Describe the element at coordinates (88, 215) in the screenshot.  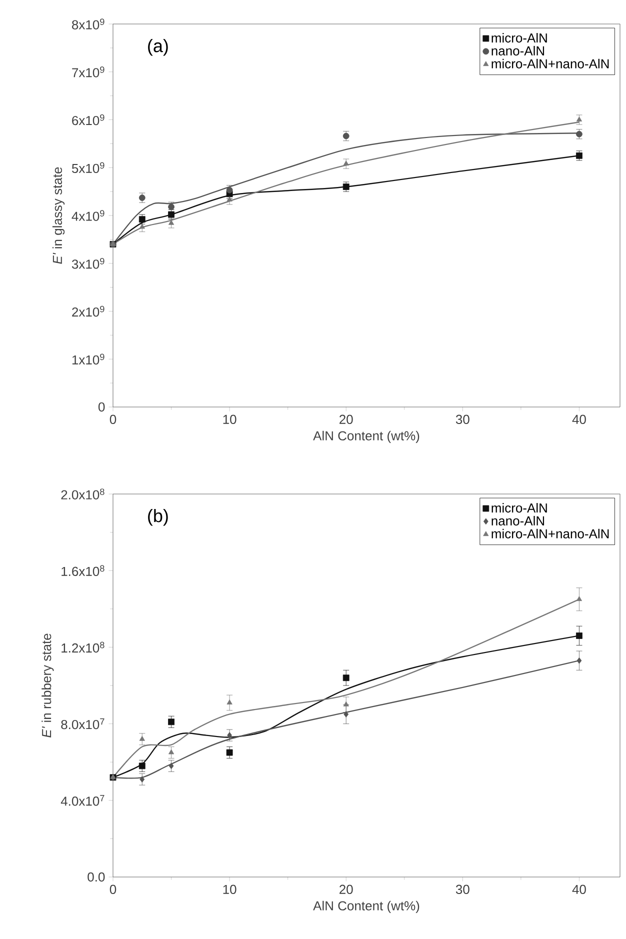
I see `y-tick-label: 4x10$^{9}$` at that location.